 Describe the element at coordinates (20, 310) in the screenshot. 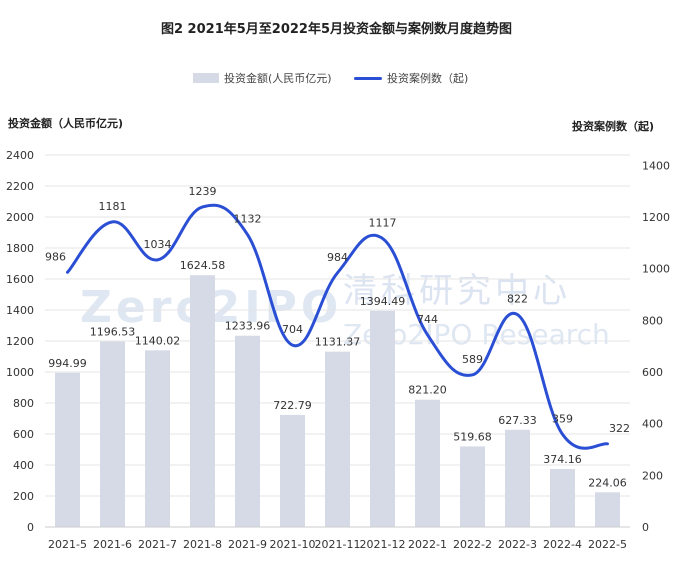

I see `y-left-tick-label: 1400` at that location.